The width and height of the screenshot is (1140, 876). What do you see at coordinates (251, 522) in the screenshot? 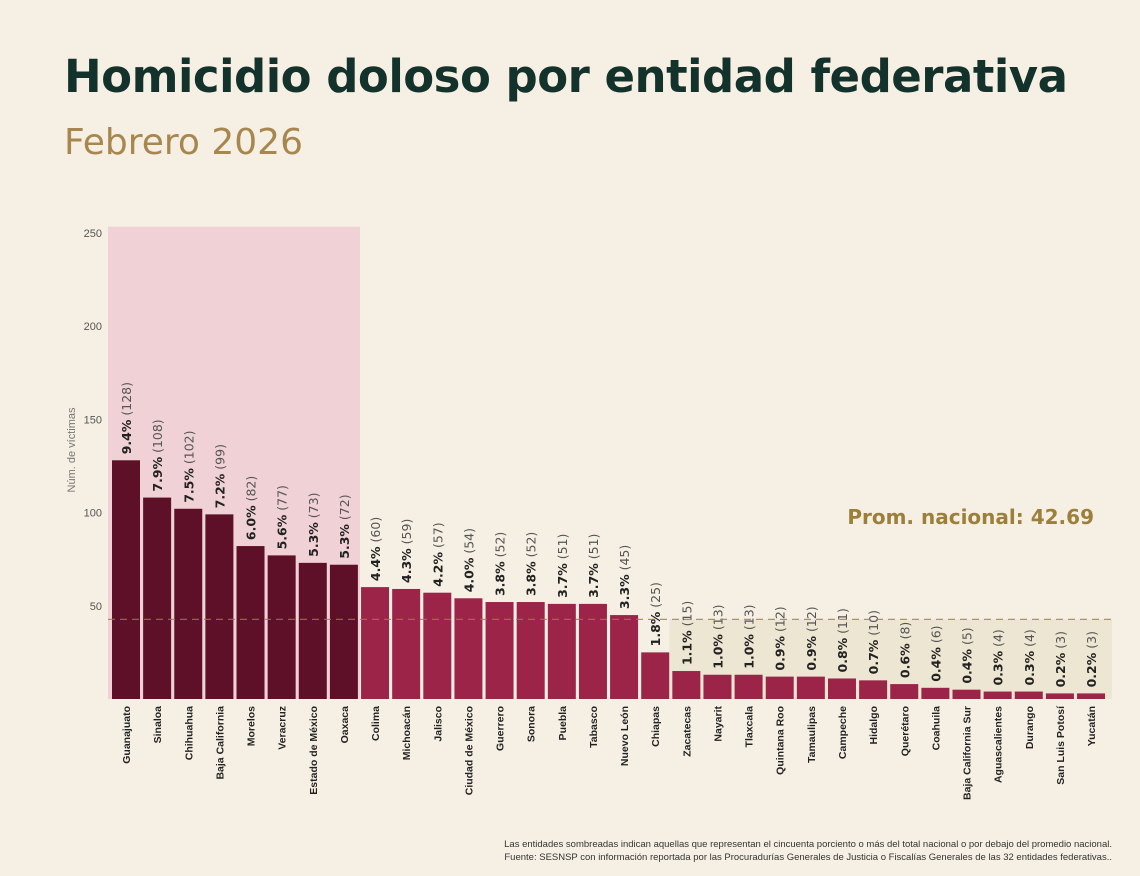
I see `percent-label: 6.0%` at bounding box center [251, 522].